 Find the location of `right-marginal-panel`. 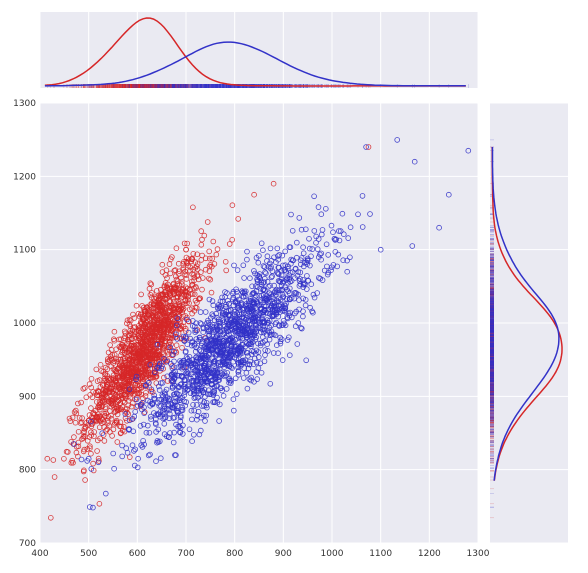

right-marginal-panel is located at coordinates (529, 323).